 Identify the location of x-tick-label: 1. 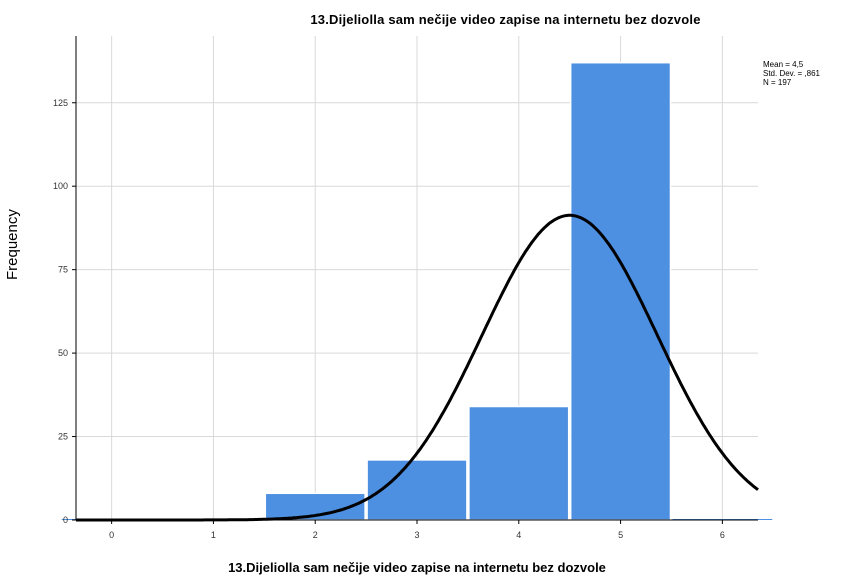
(213, 535).